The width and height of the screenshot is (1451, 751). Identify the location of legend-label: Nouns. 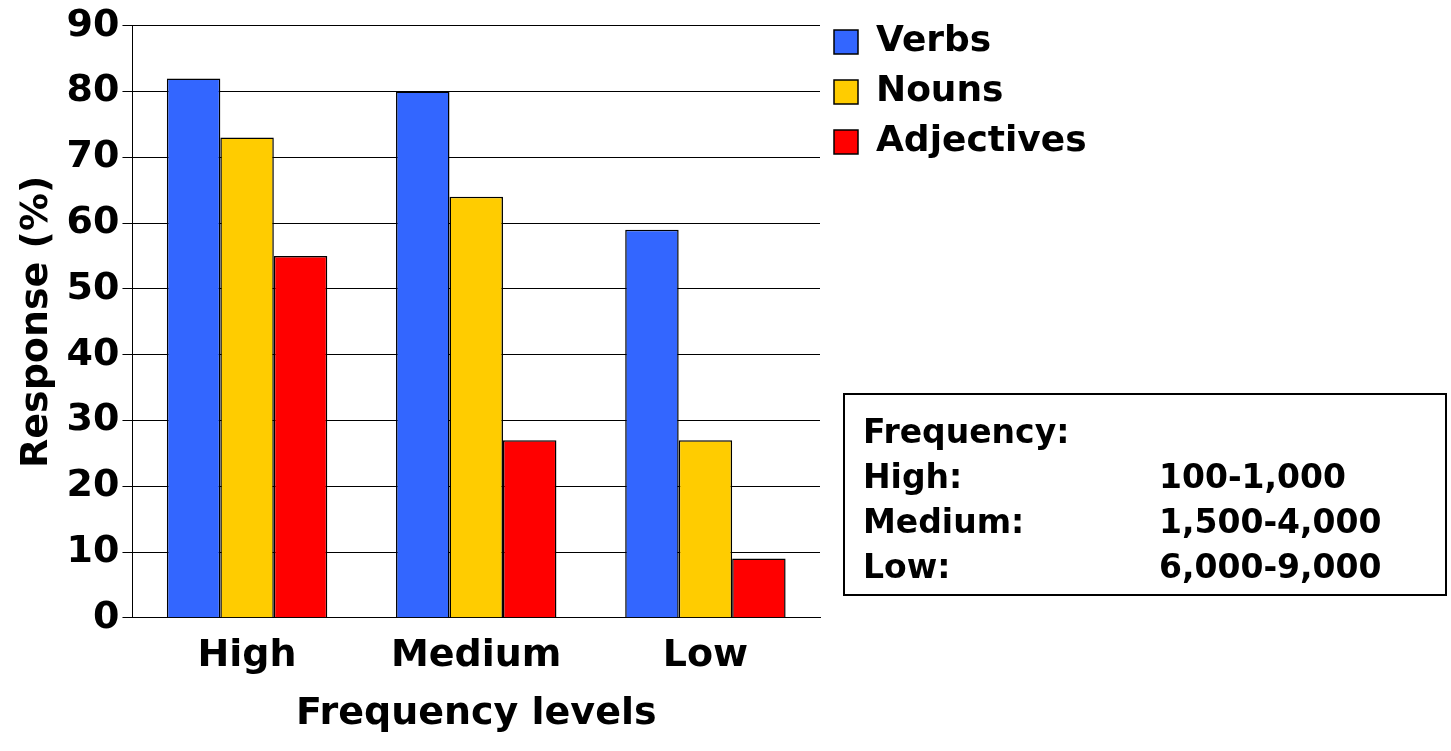
(940, 89).